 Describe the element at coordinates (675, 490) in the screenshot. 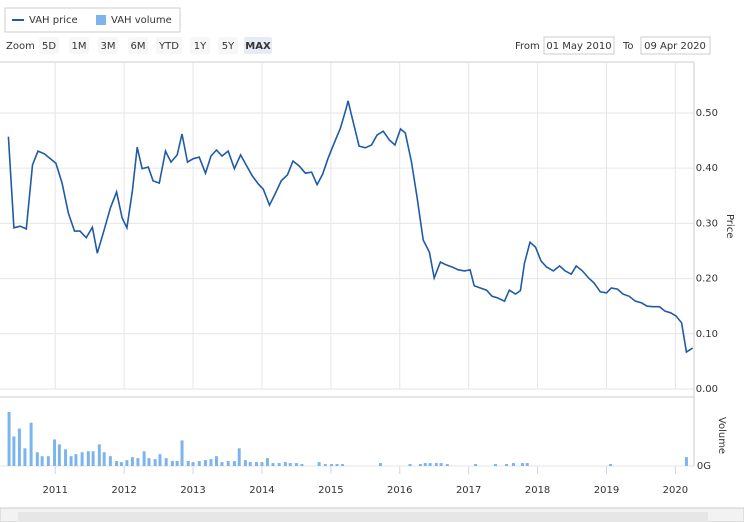

I see `x-tick-label: 2020` at that location.